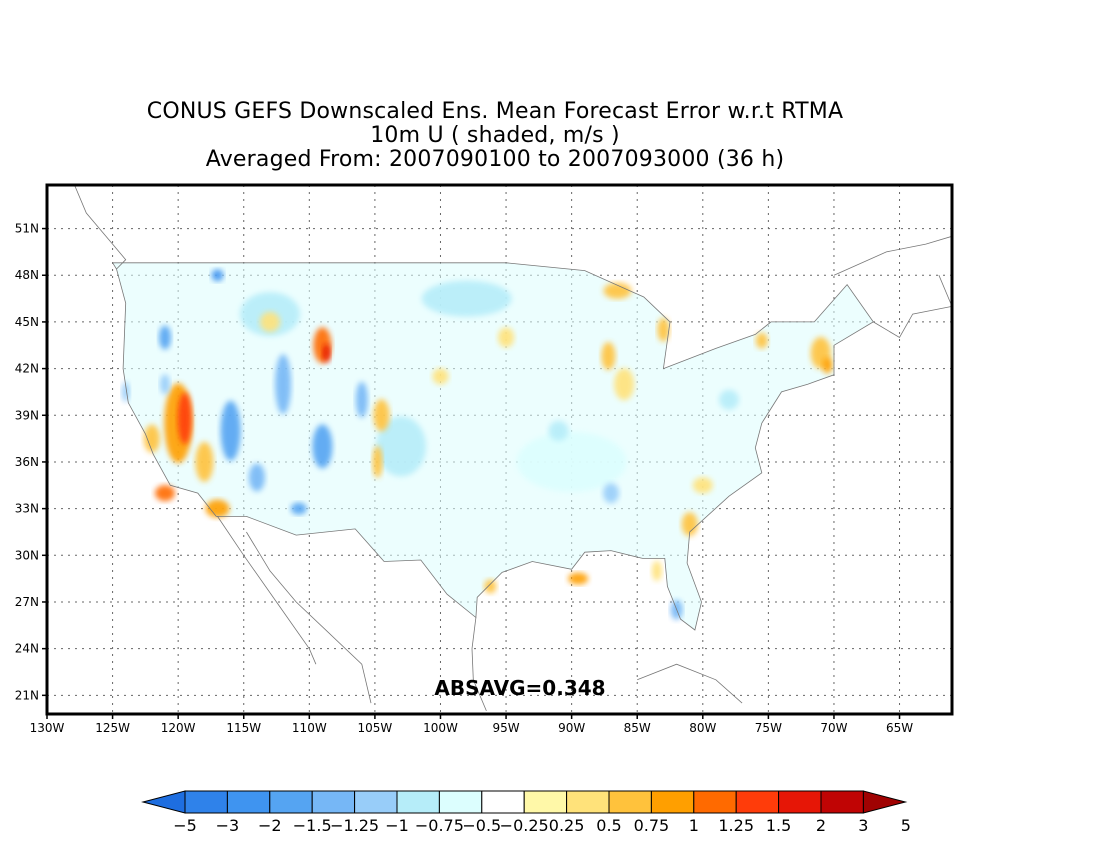 The height and width of the screenshot is (850, 1100). I want to click on colorbar-label: −0.25, so click(524, 825).